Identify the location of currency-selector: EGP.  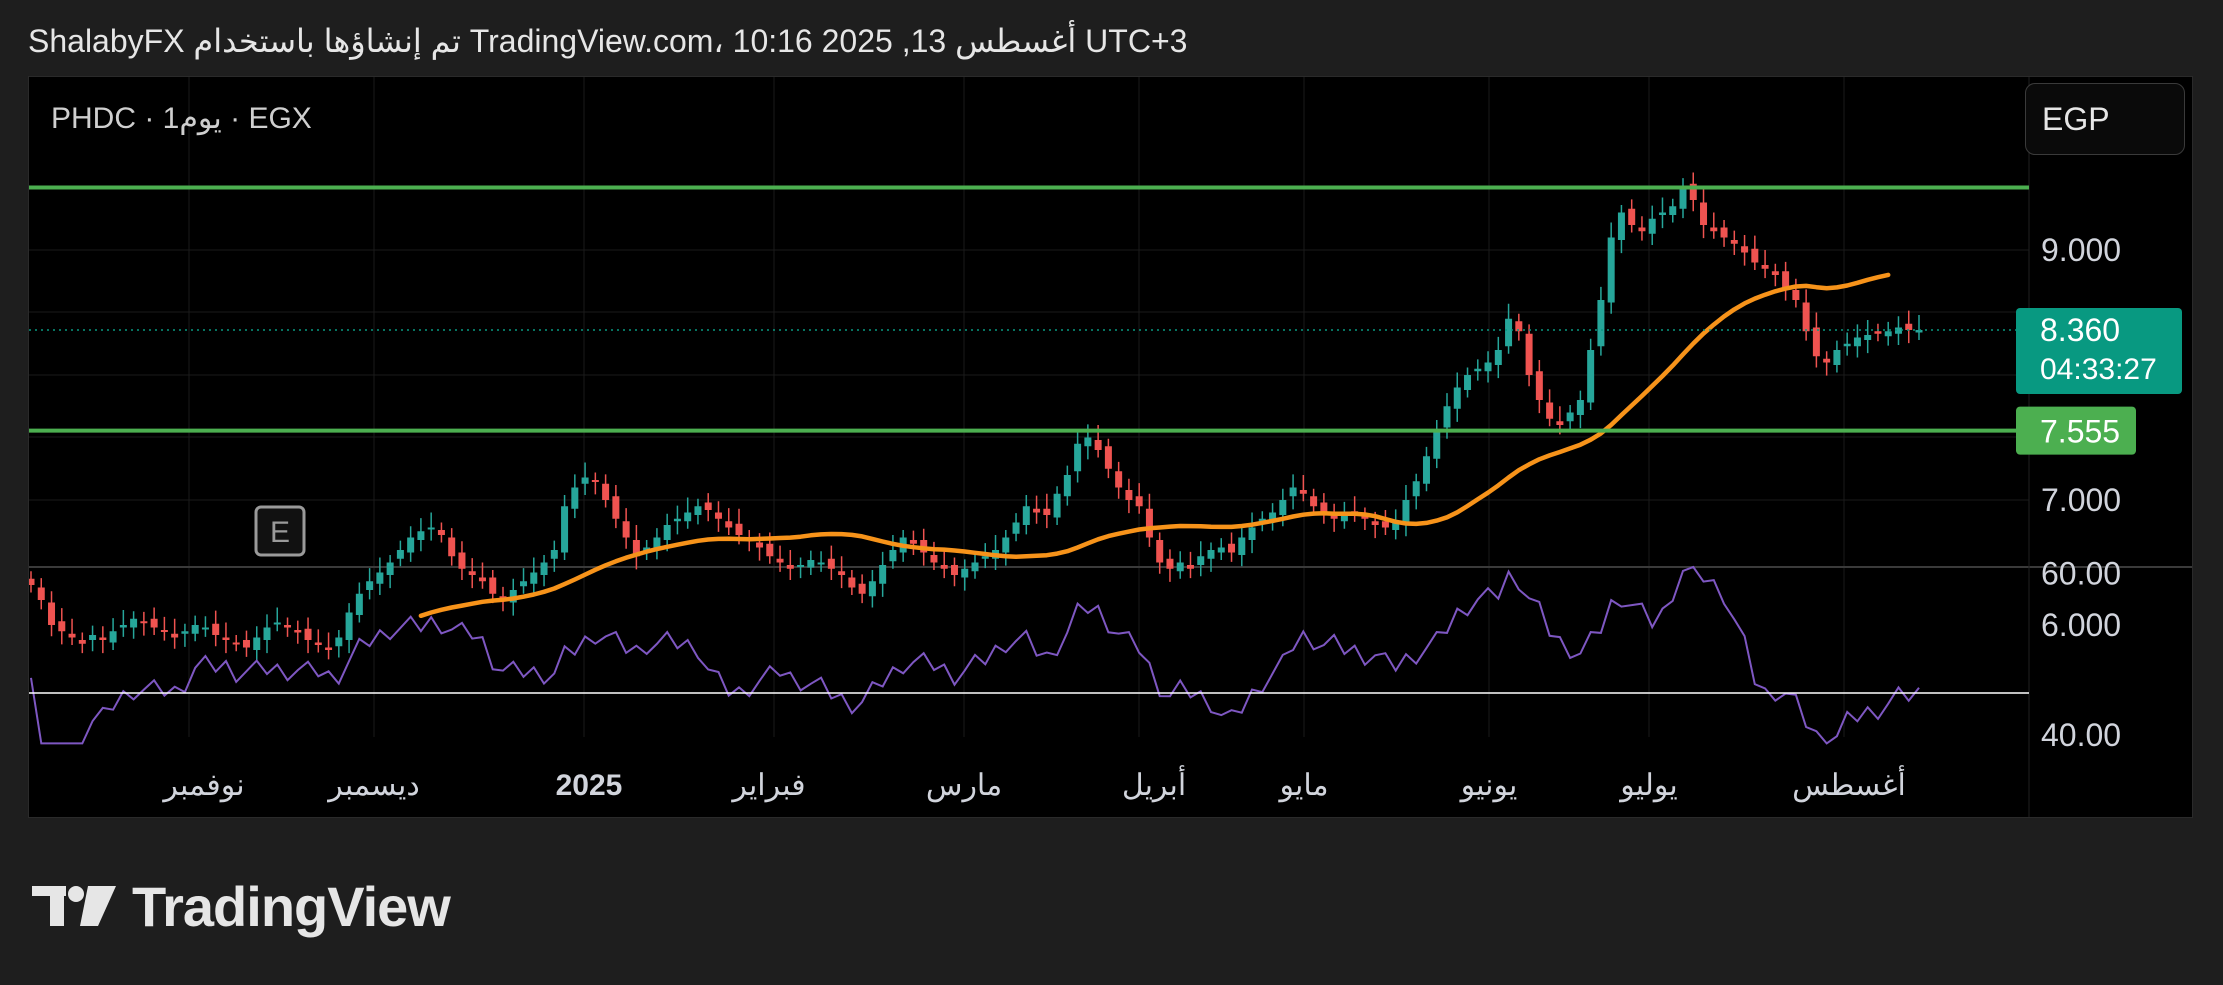
(2105, 119).